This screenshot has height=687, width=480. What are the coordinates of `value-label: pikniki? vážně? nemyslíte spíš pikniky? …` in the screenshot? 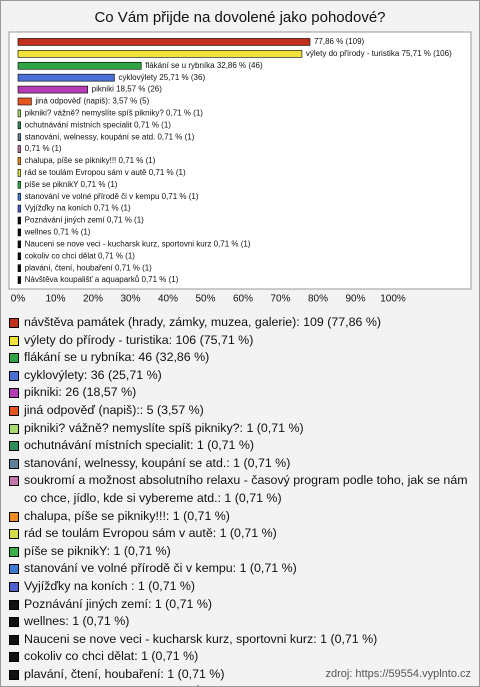 It's located at (114, 112).